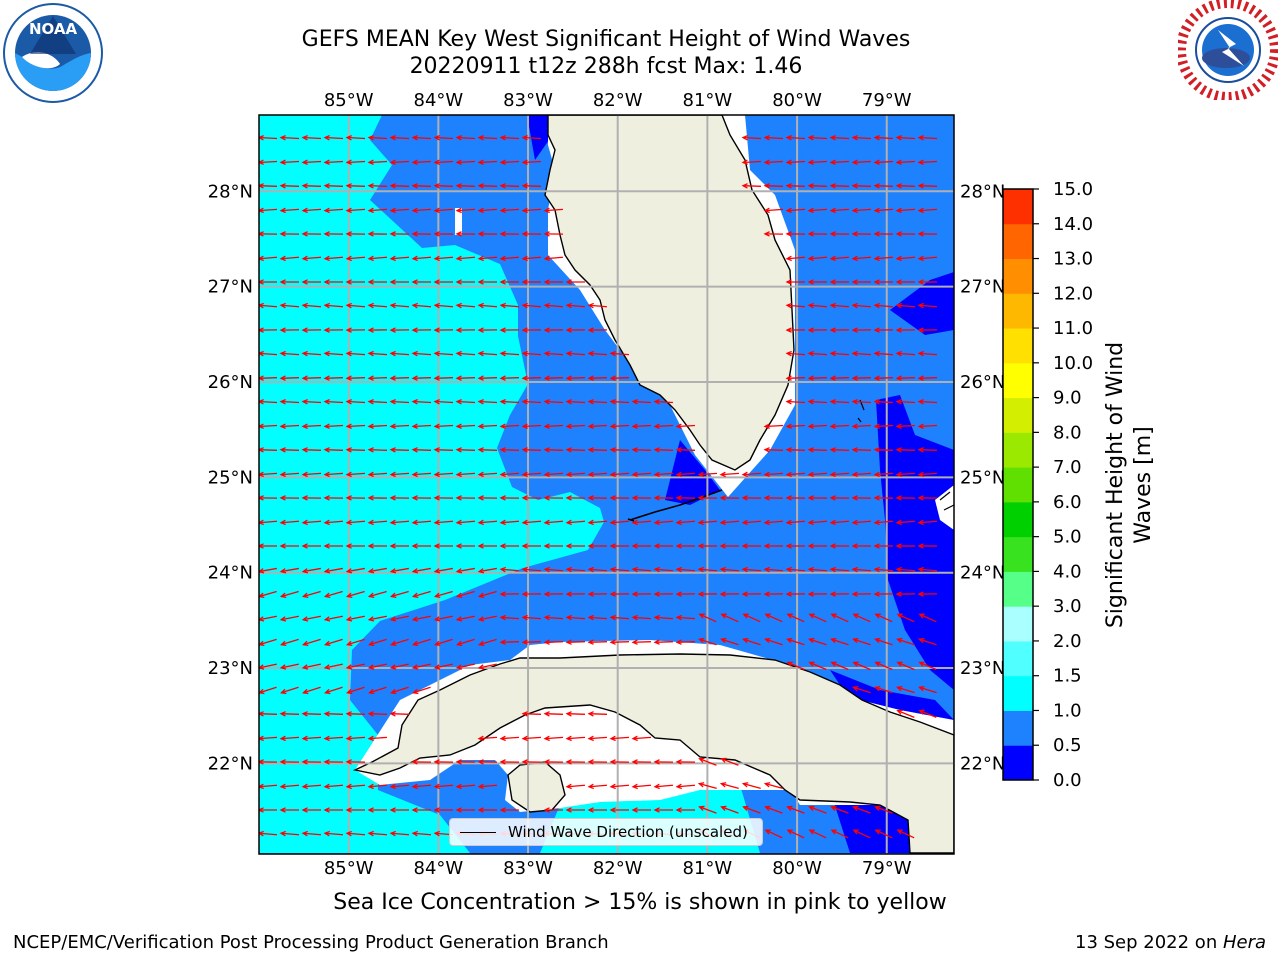 This screenshot has width=1280, height=960. Describe the element at coordinates (1018, 484) in the screenshot. I see `colorbar-frame` at that location.